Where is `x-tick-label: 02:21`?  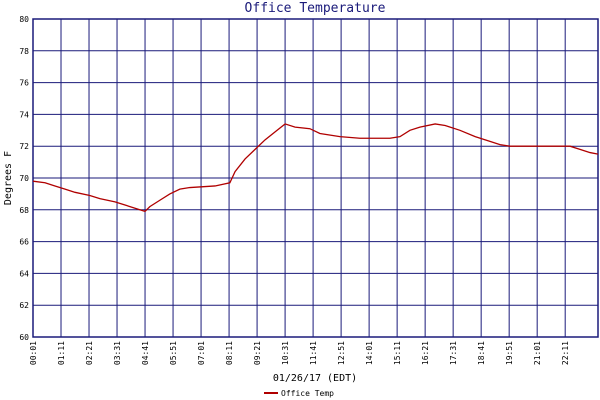 x-tick-label: 02:21 is located at coordinates (89, 353).